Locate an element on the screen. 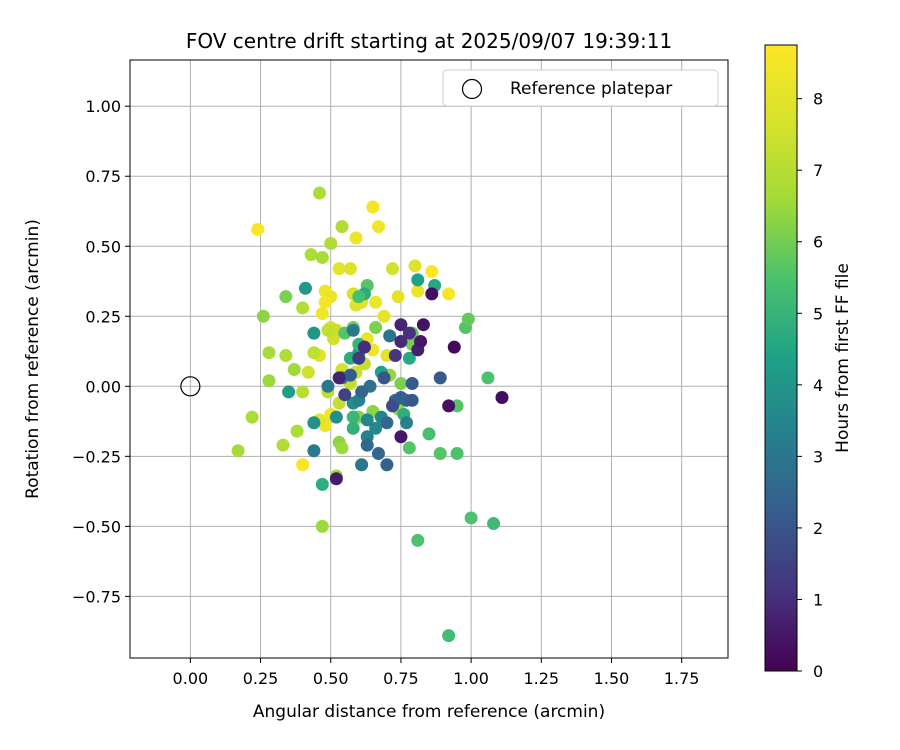 This screenshot has height=750, width=900. colorbar-tick-label: 3 is located at coordinates (818, 456).